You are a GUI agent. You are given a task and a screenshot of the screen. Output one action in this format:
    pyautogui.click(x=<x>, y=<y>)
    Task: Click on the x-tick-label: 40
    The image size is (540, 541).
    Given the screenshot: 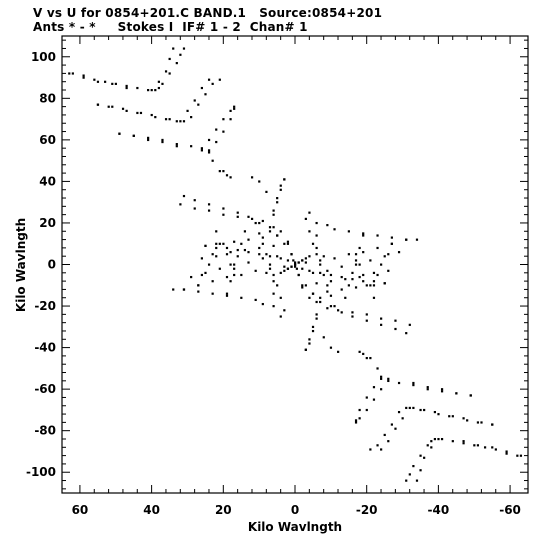 What is the action you would take?
    pyautogui.click(x=151, y=510)
    